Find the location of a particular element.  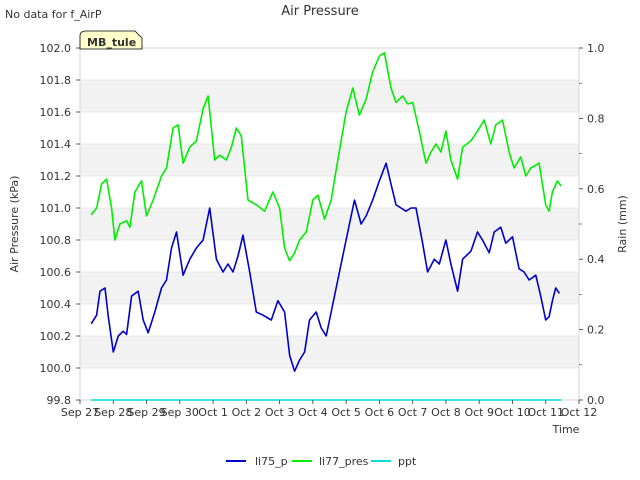

site-badge-box is located at coordinates (111, 40).